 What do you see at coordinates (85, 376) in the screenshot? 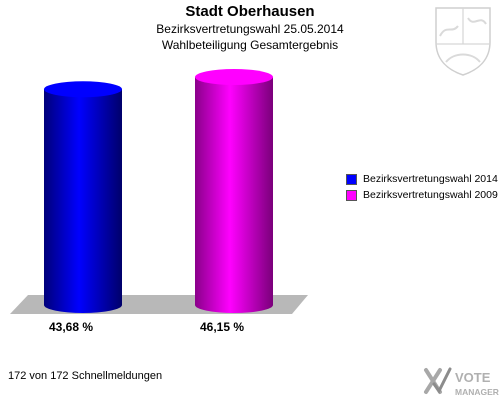
I see `footer-text: 172 von 172 Schnellmeldungen` at bounding box center [85, 376].